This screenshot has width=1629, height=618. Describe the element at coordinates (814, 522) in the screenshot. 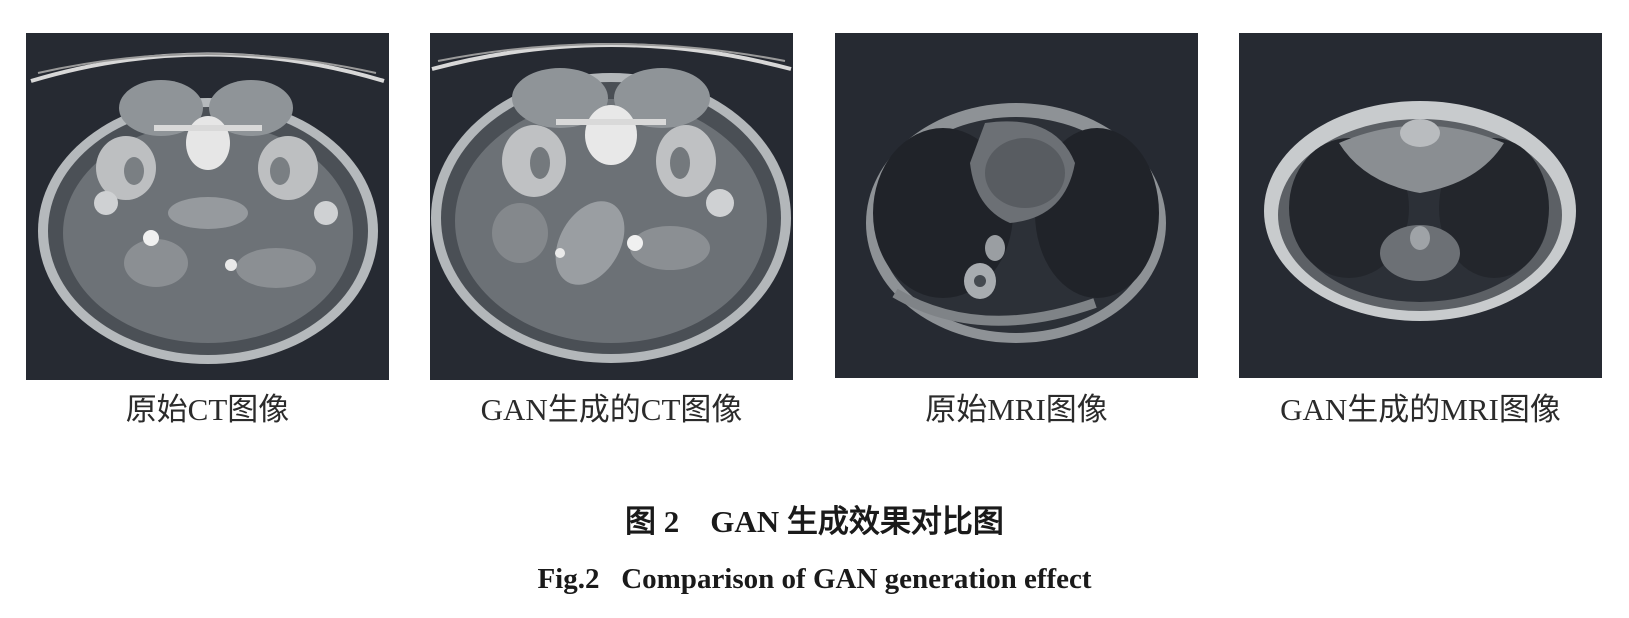

I see `figure-title-cn: 图 2 GAN 生成效果对比图` at that location.